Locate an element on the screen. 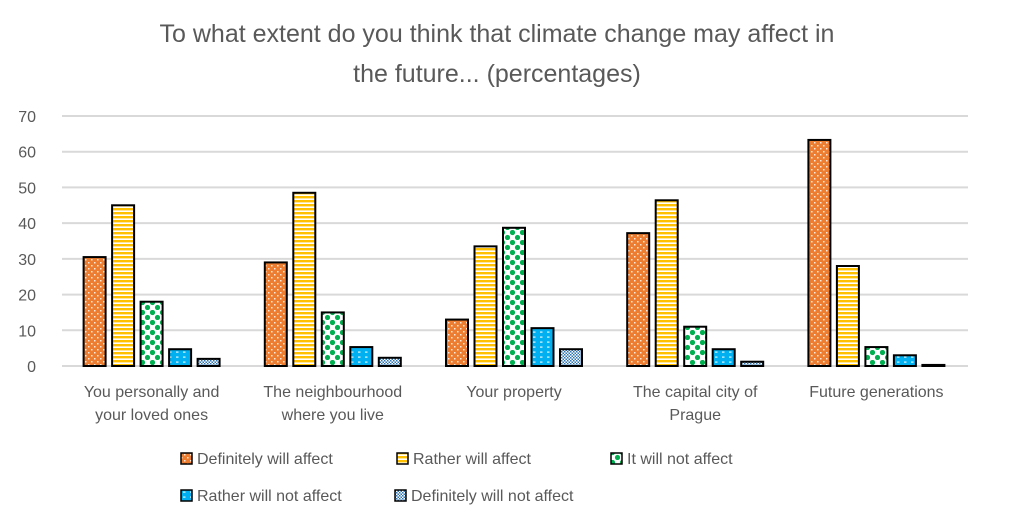  legend-label: Definitely will not affect is located at coordinates (492, 496).